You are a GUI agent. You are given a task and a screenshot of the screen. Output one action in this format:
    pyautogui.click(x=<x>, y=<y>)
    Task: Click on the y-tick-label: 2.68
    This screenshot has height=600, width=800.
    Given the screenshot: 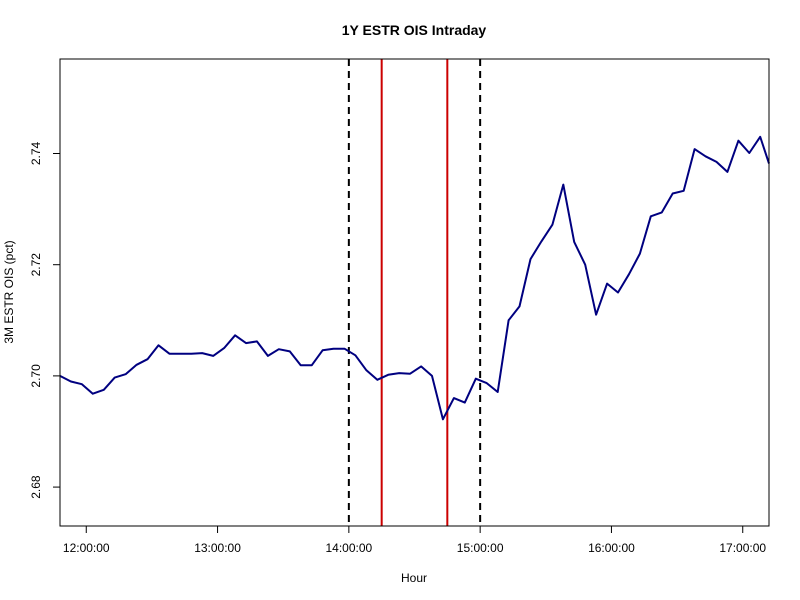 What is the action you would take?
    pyautogui.click(x=36, y=487)
    